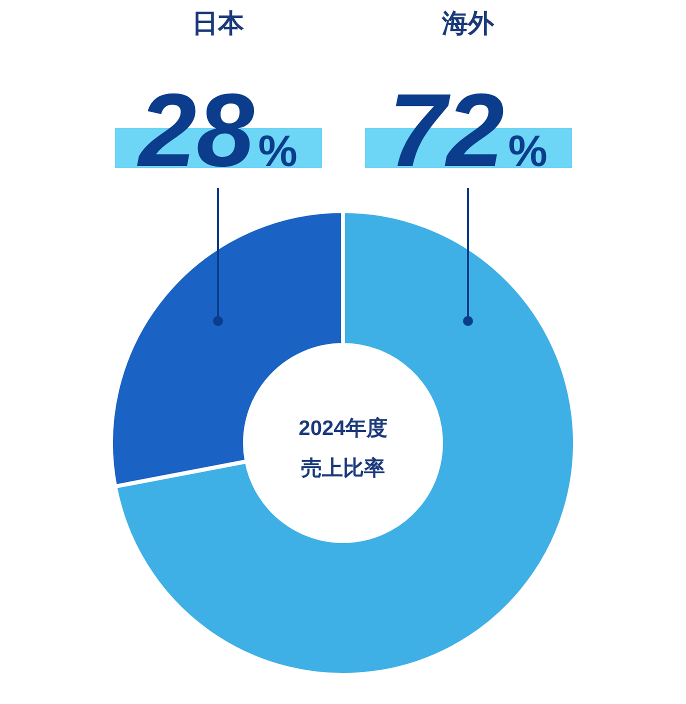 Image resolution: width=686 pixels, height=704 pixels. Describe the element at coordinates (468, 23) in the screenshot. I see `slice-label: 海外` at that location.